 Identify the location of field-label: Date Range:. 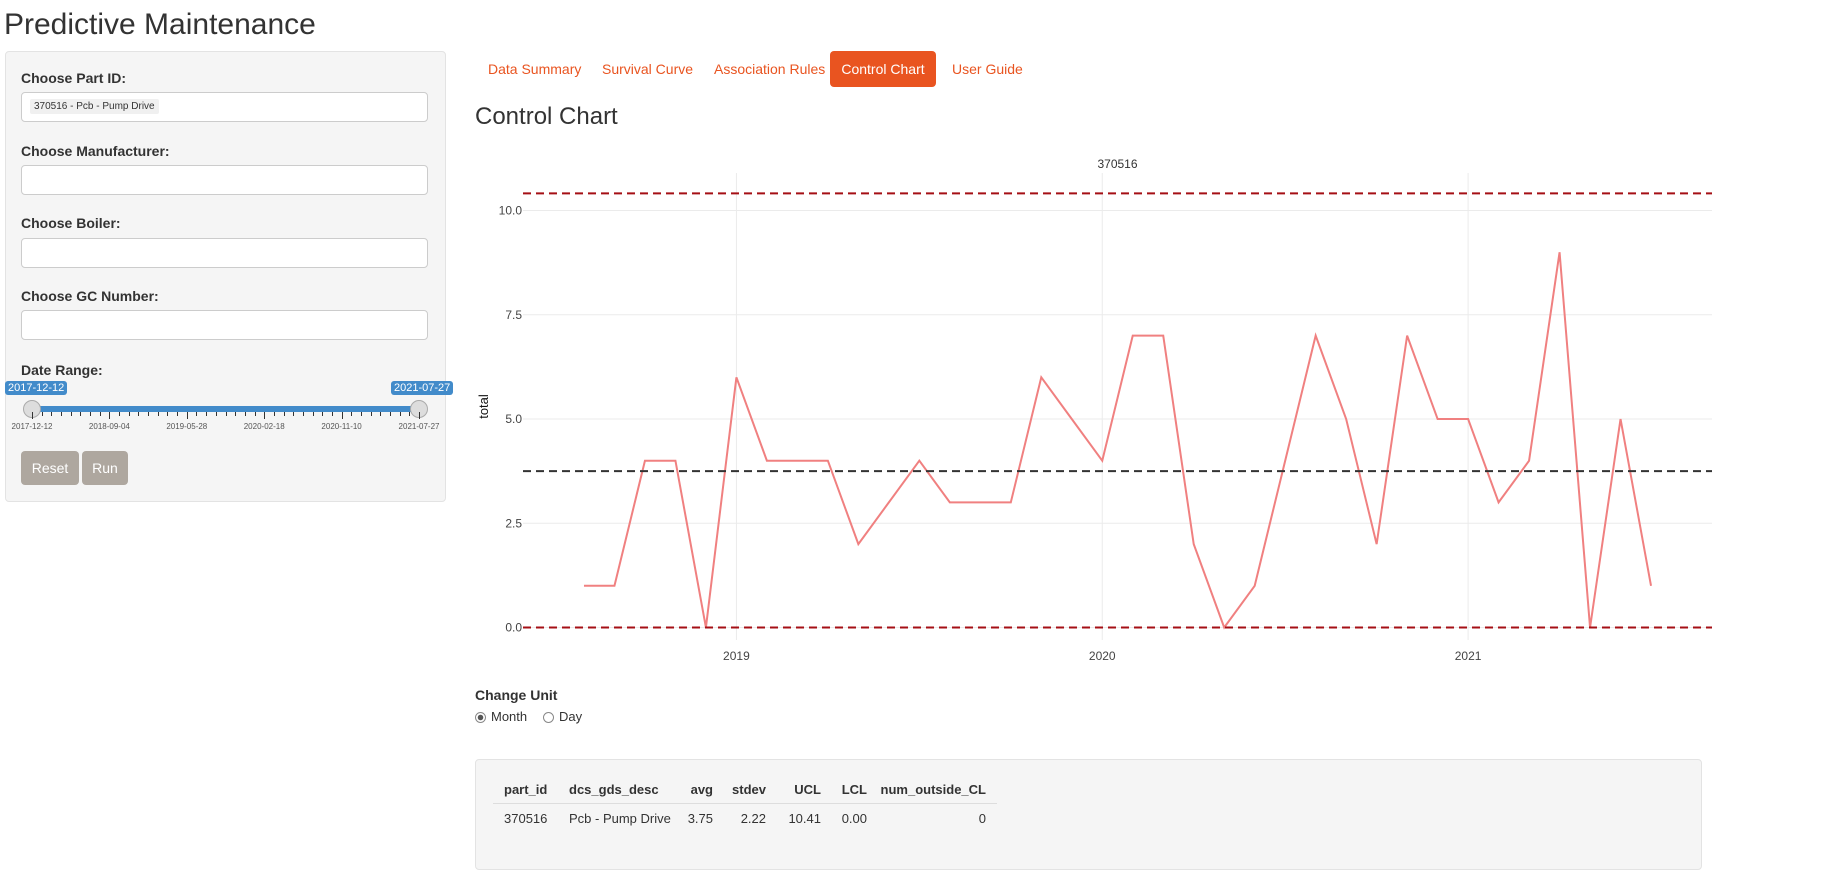
(62, 370).